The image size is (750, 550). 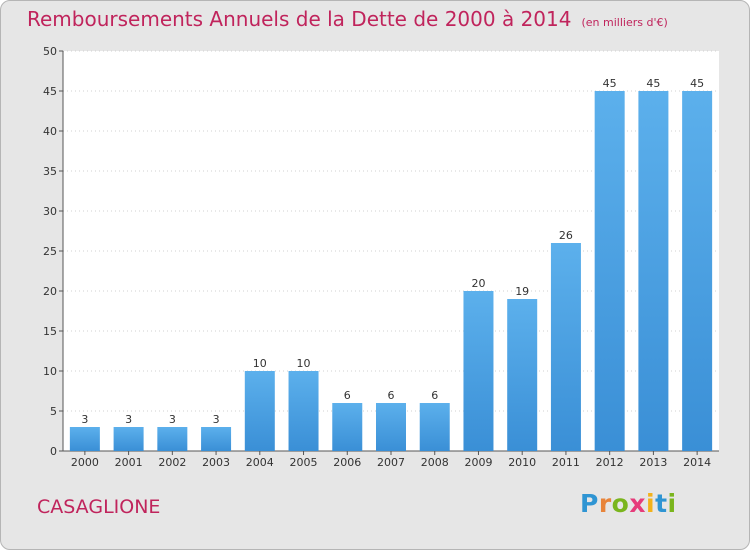 What do you see at coordinates (391, 462) in the screenshot?
I see `x-tick-label: 2007` at bounding box center [391, 462].